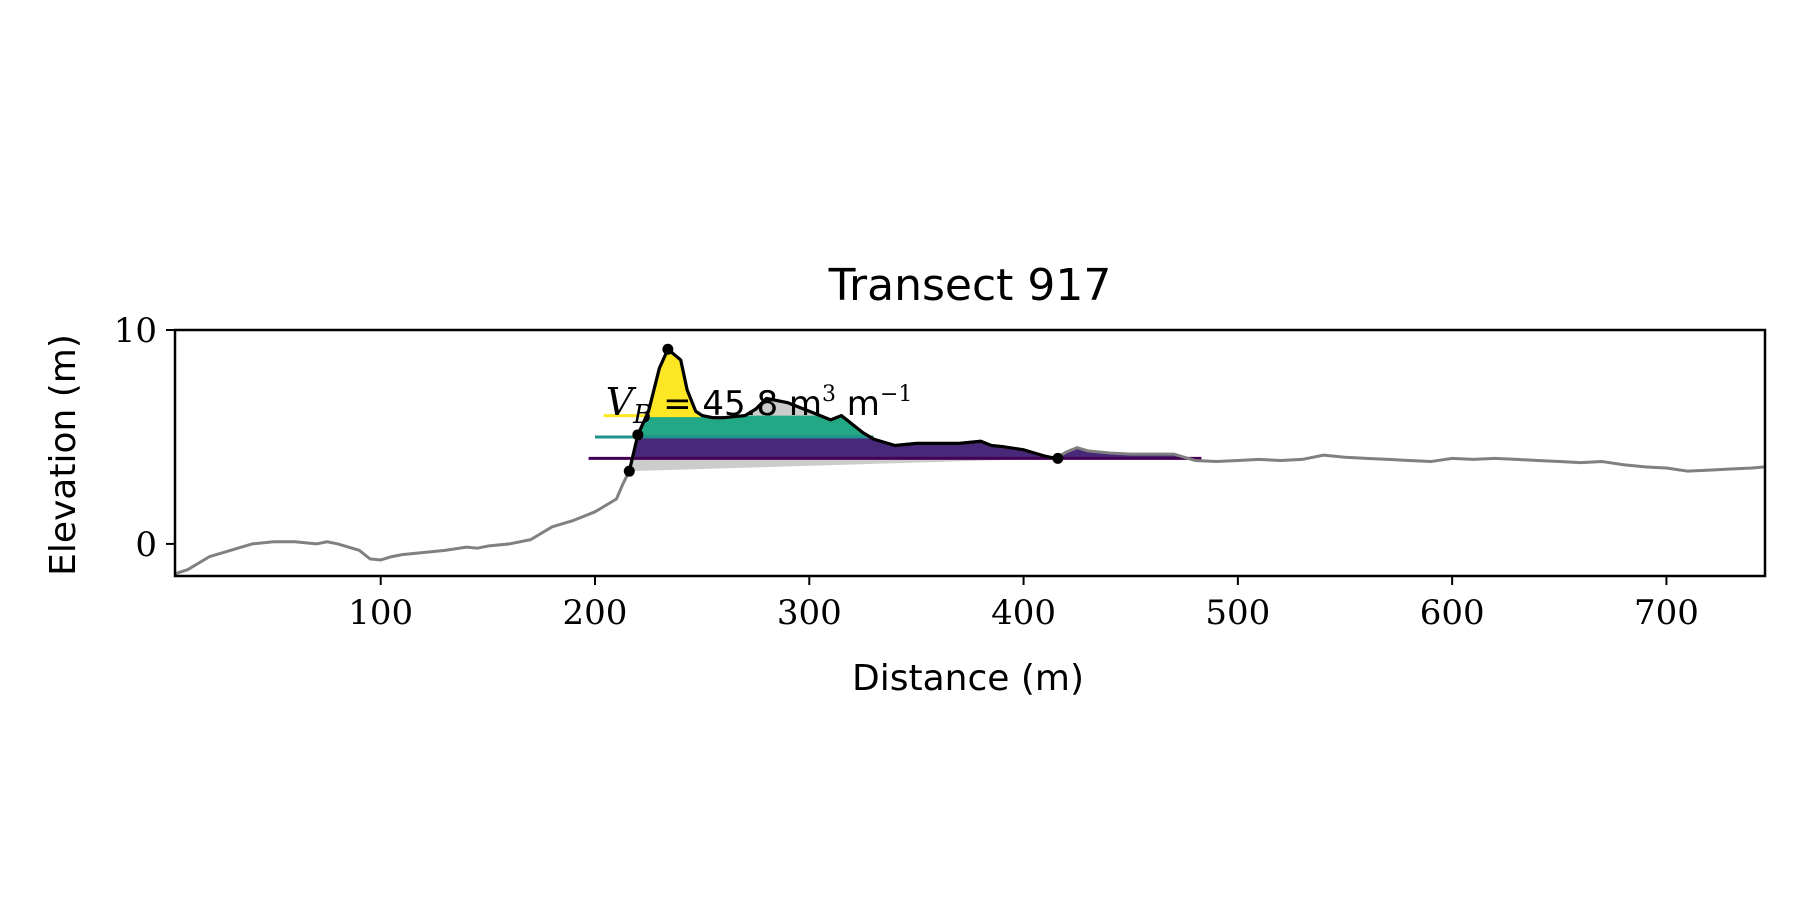  What do you see at coordinates (970, 285) in the screenshot?
I see `chart-title: Transect 917` at bounding box center [970, 285].